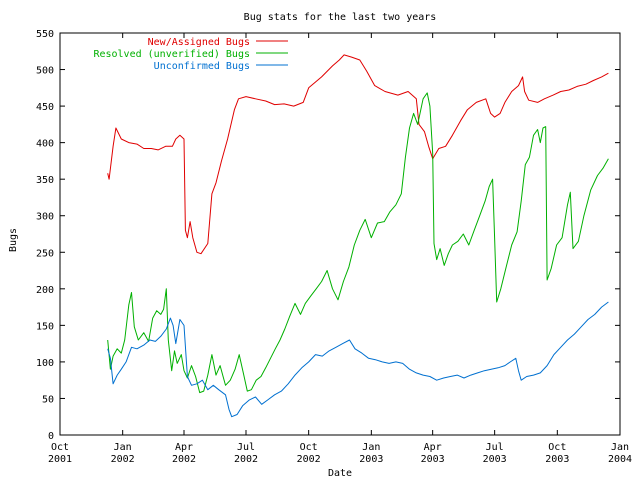 The height and width of the screenshot is (480, 640). What do you see at coordinates (340, 17) in the screenshot?
I see `chart-title: Bug stats for the last two years` at bounding box center [340, 17].